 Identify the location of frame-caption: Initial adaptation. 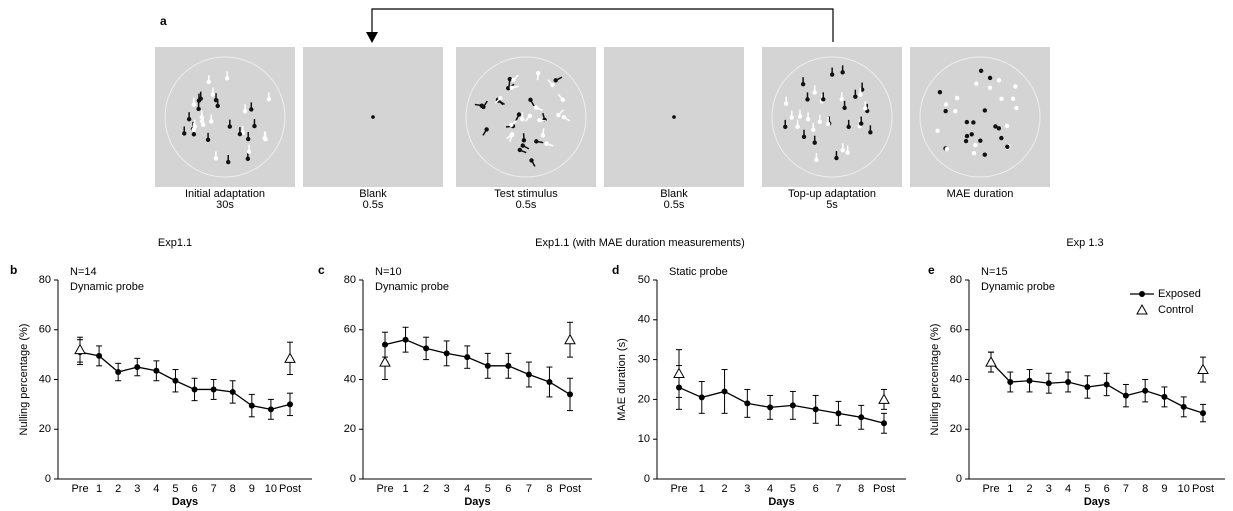
(225, 194).